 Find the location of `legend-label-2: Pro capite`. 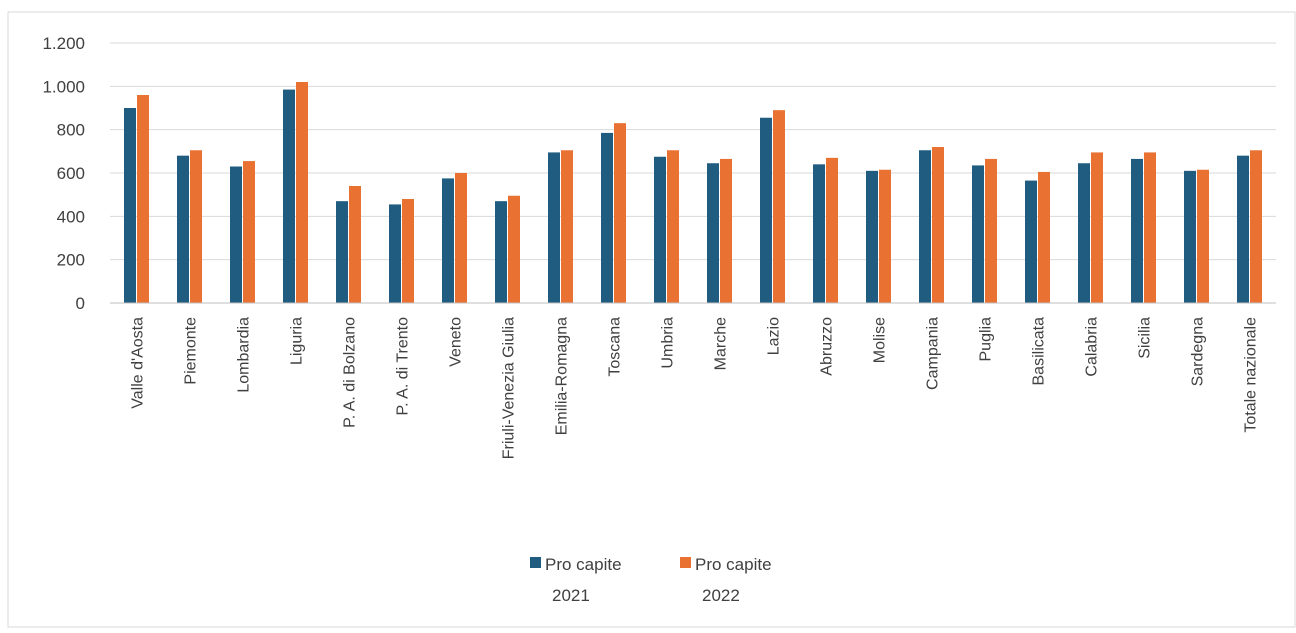

legend-label-2: Pro capite is located at coordinates (733, 564).